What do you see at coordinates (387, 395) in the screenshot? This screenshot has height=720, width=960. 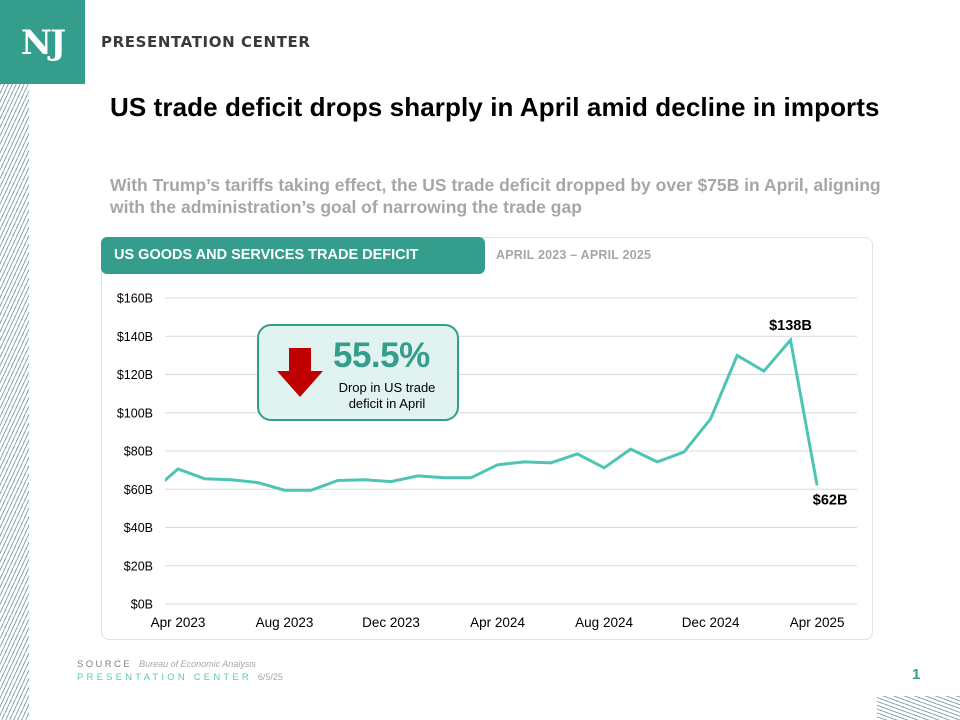 I see `callout-description: Drop in US trade deficit in April` at bounding box center [387, 395].